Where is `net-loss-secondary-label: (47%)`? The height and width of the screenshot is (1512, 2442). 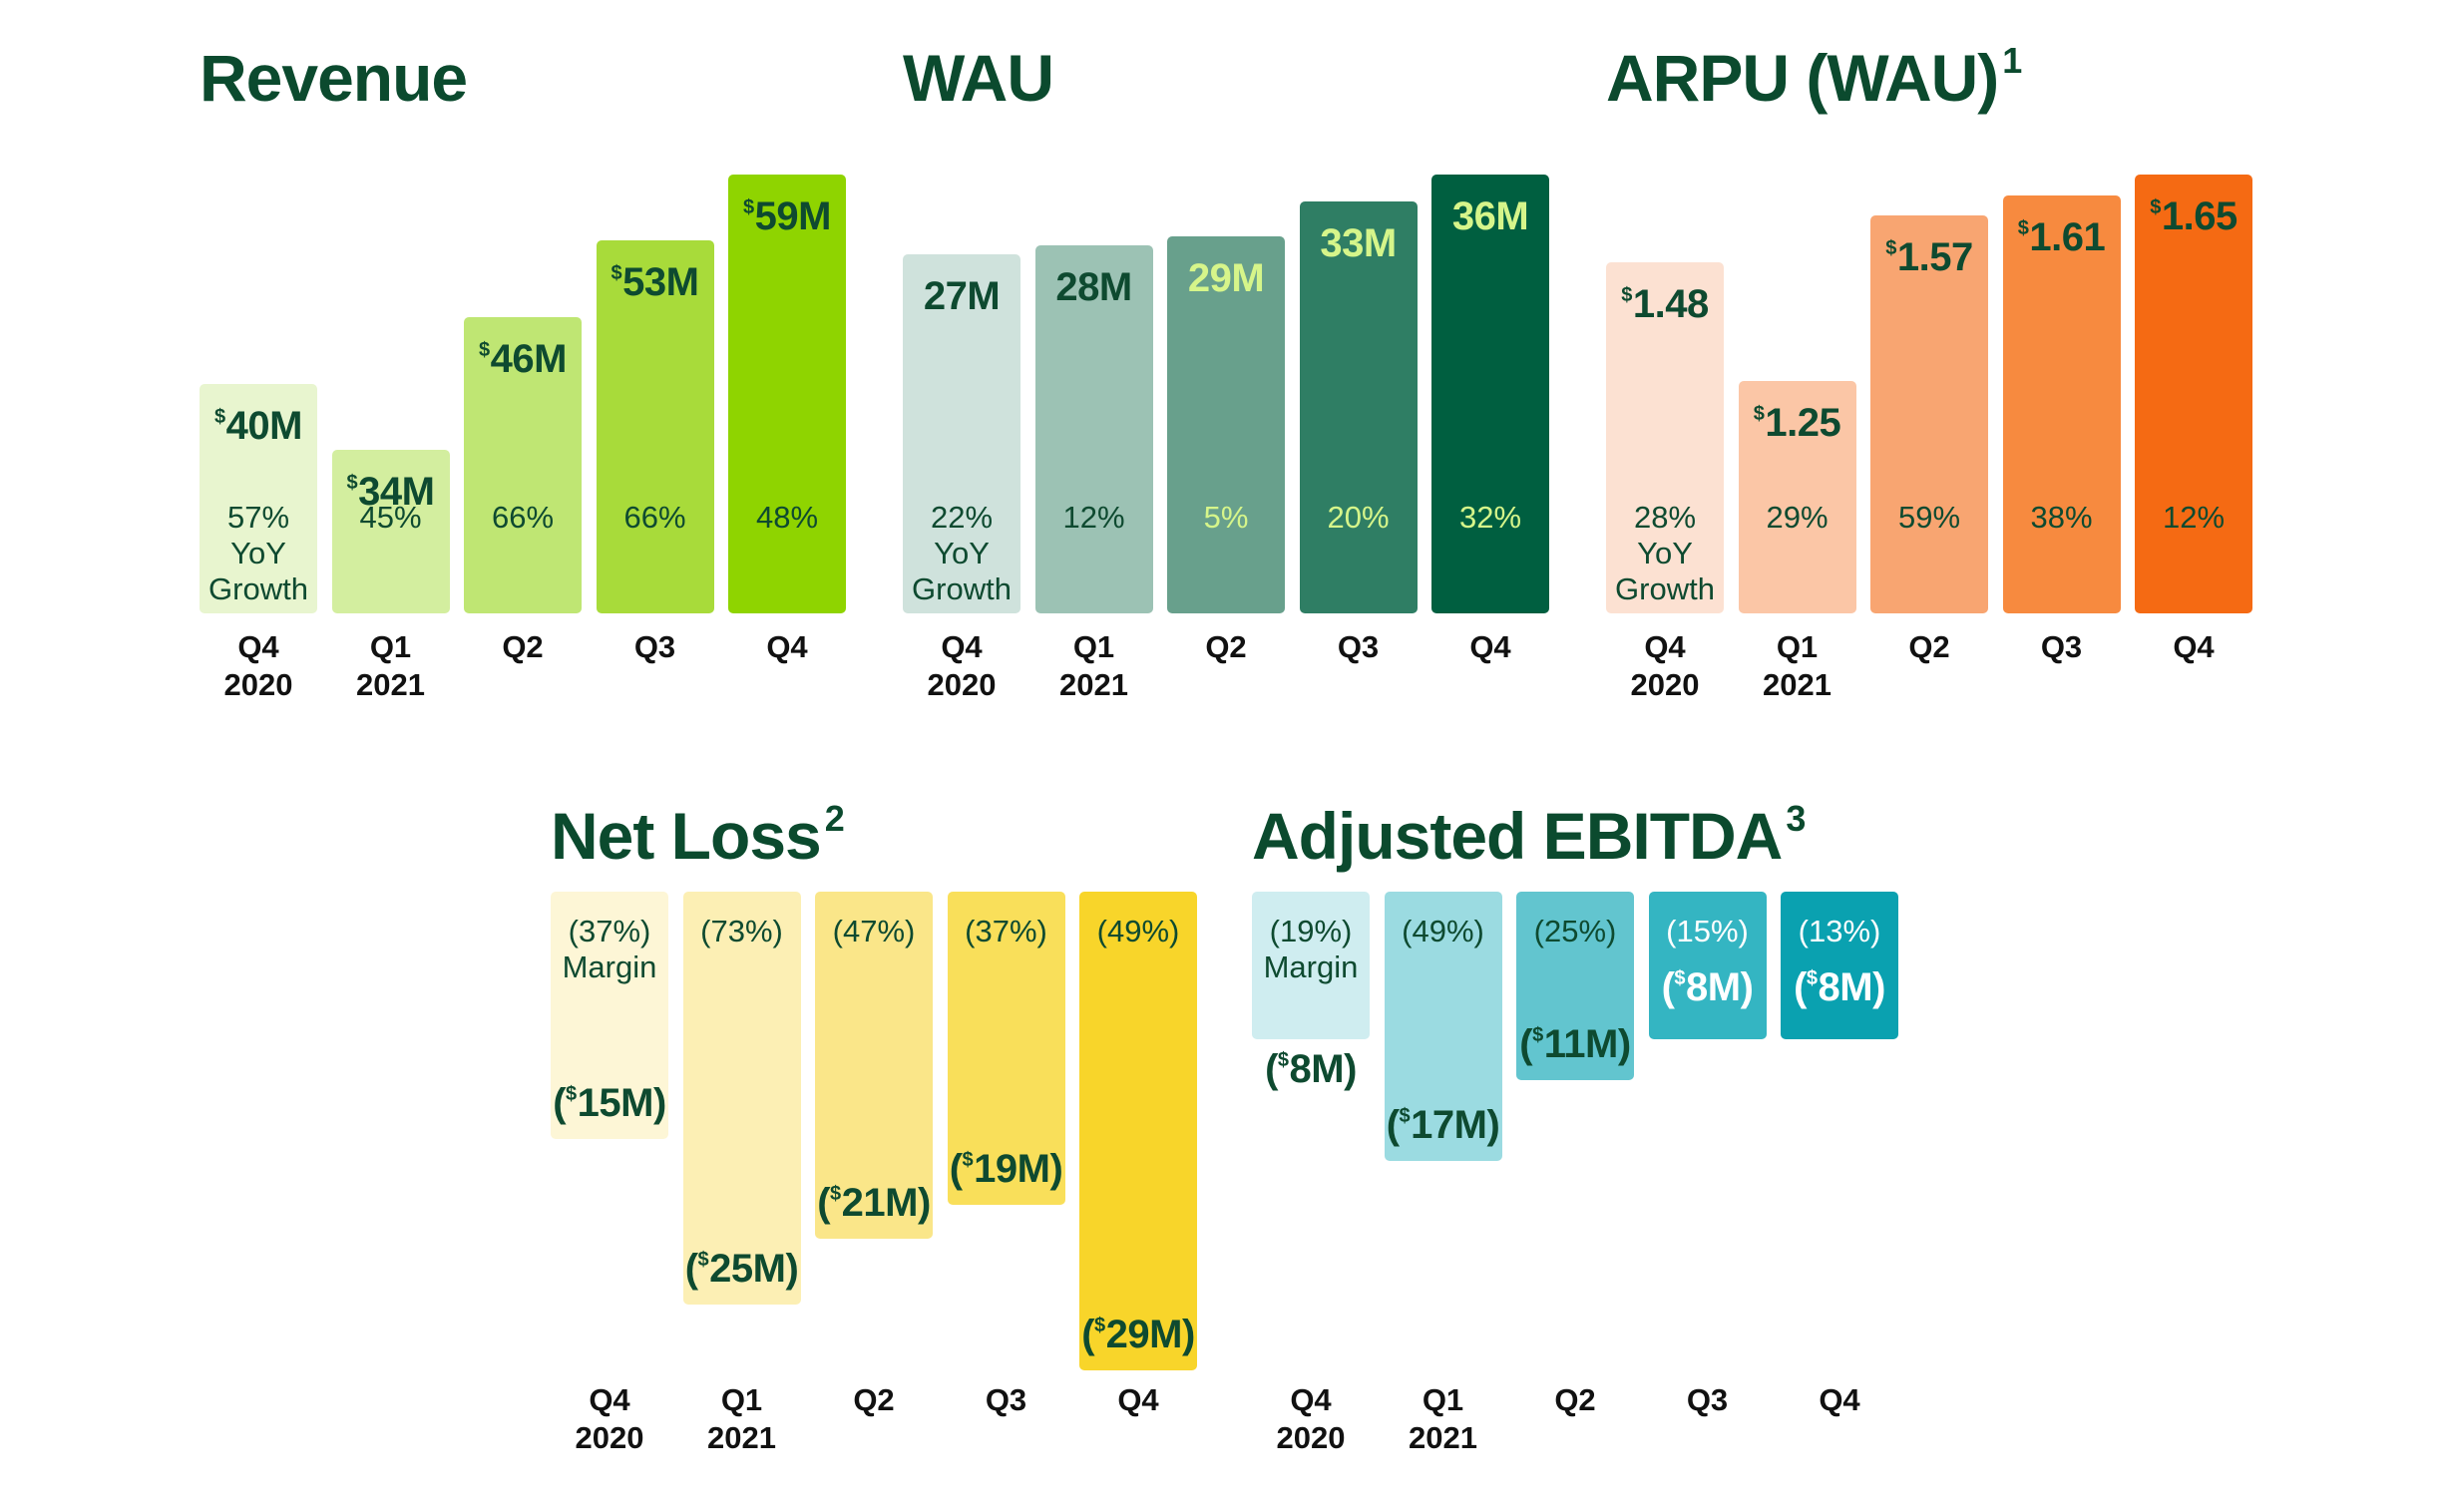 net-loss-secondary-label: (47%) is located at coordinates (874, 931).